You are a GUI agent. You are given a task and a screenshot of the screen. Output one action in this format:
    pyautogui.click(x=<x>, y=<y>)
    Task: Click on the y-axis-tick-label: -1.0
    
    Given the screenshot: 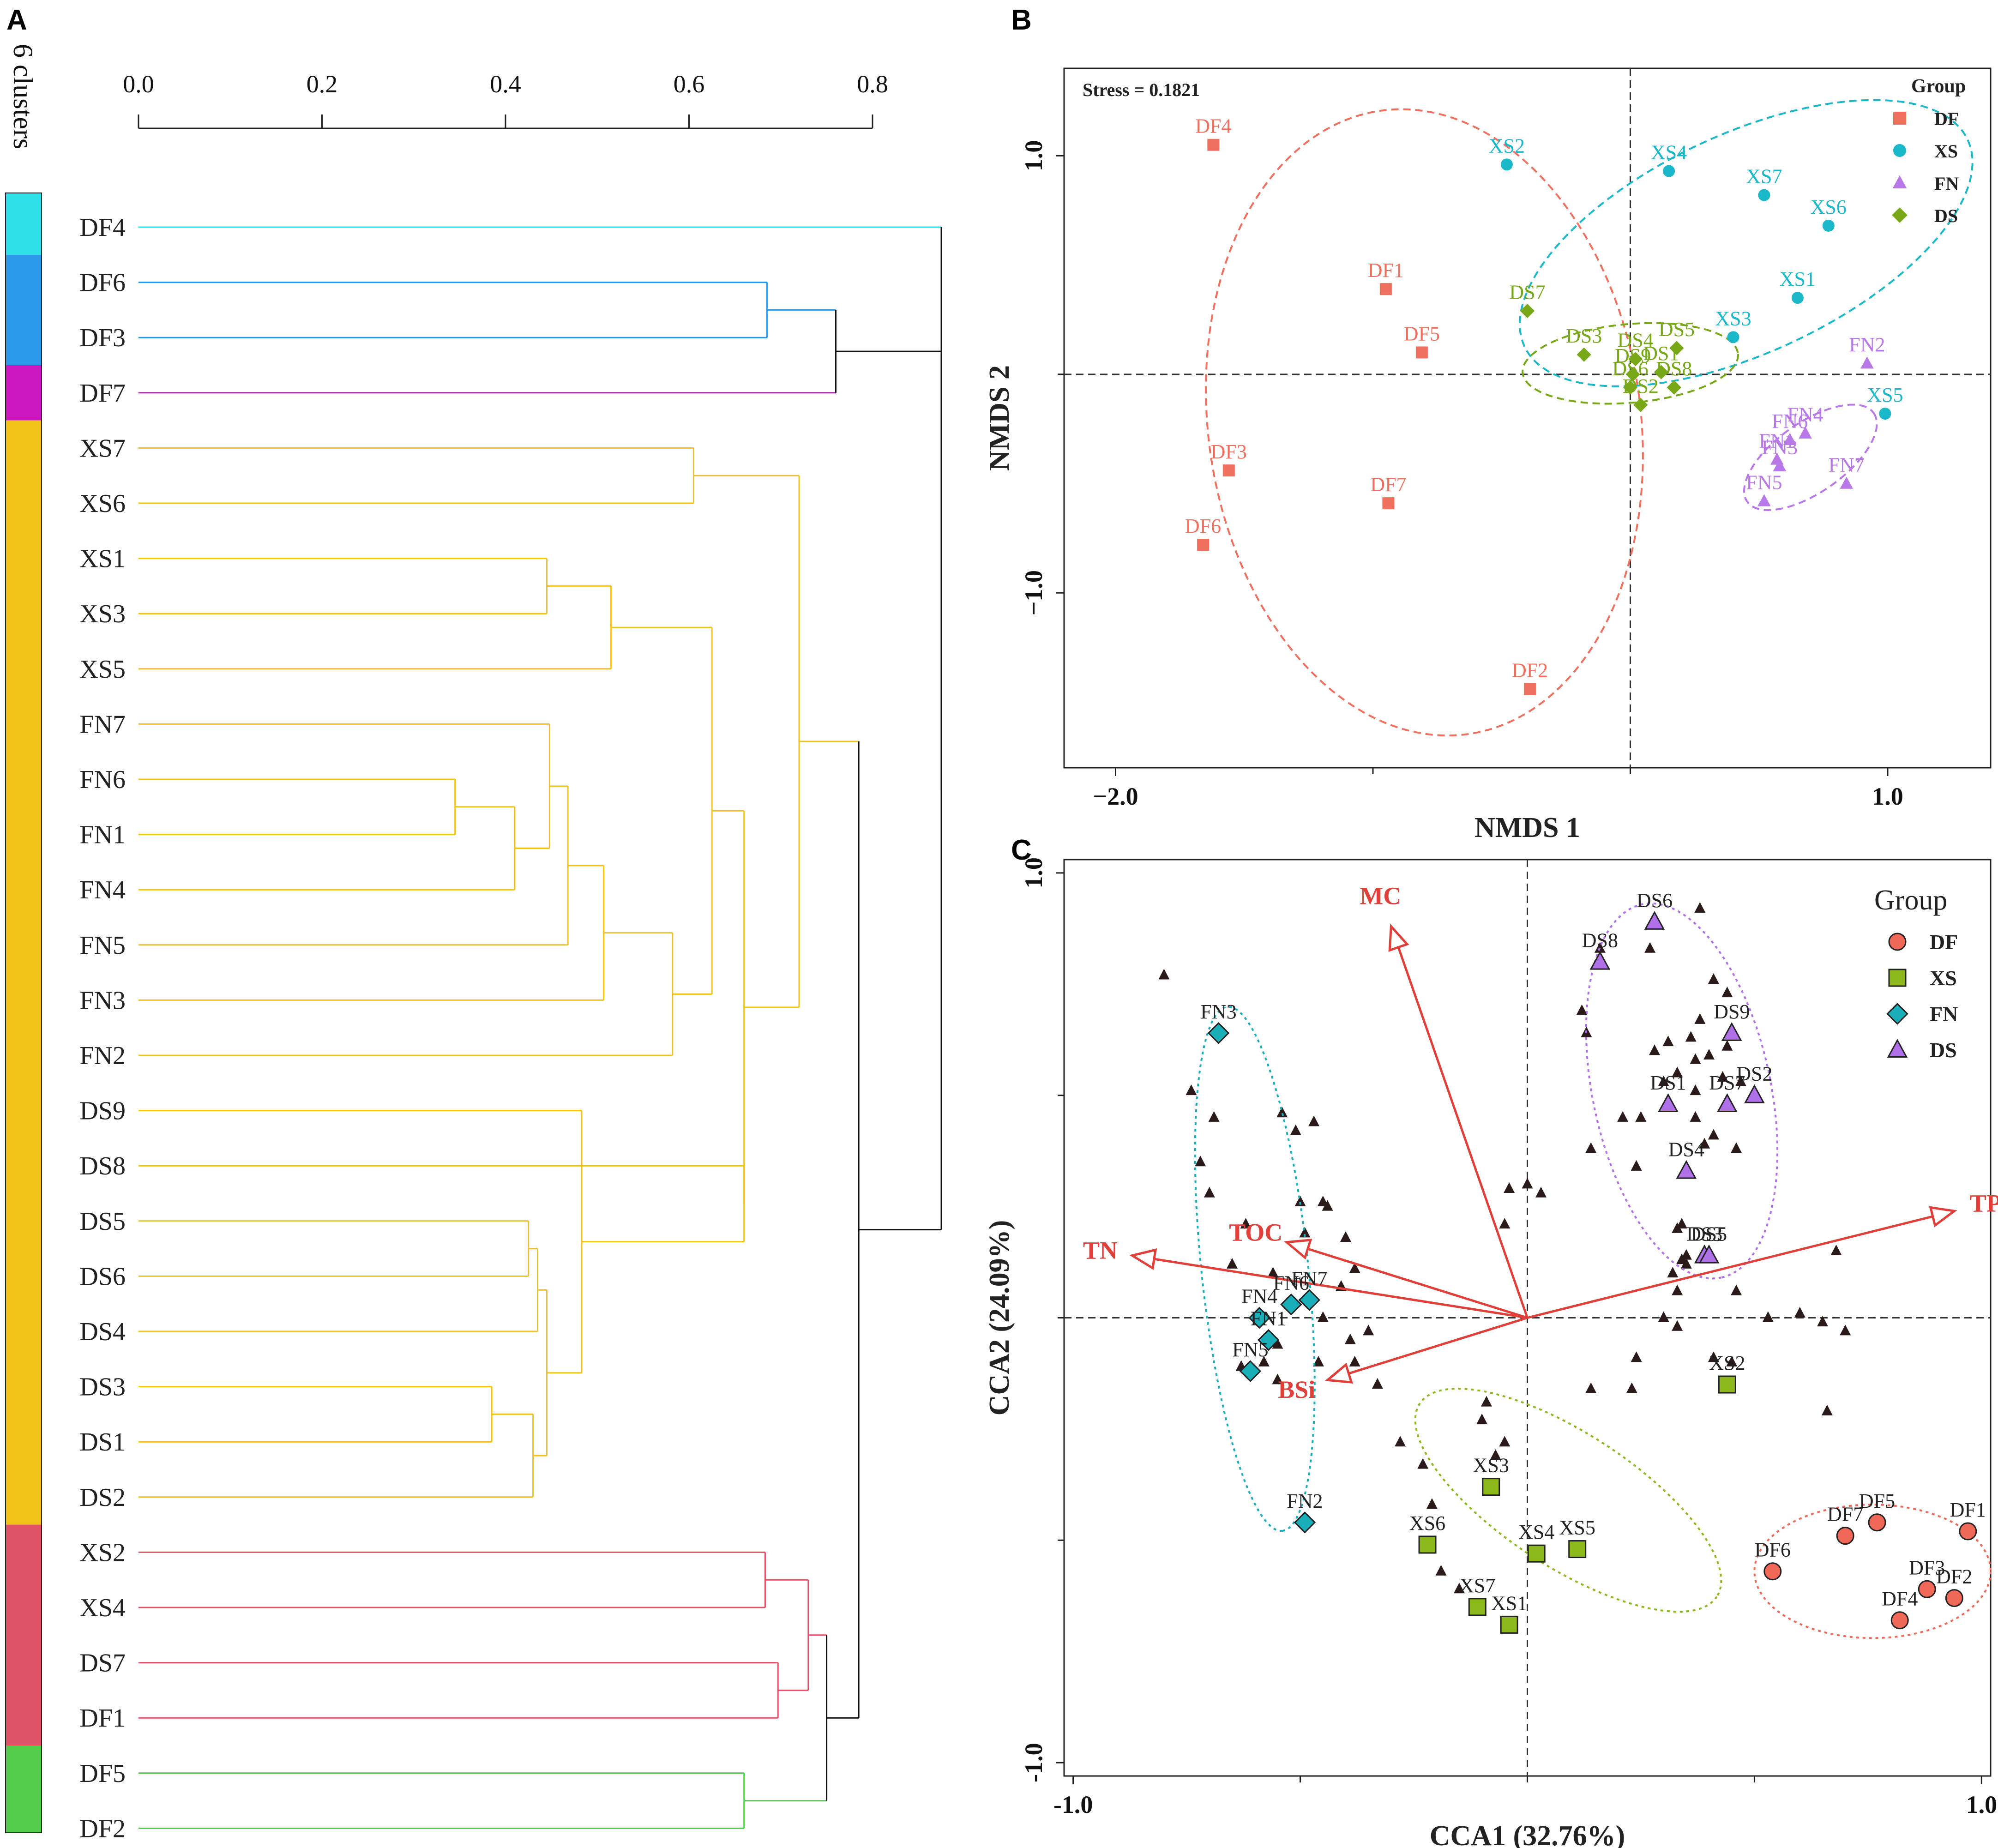 What is the action you would take?
    pyautogui.click(x=1034, y=1763)
    